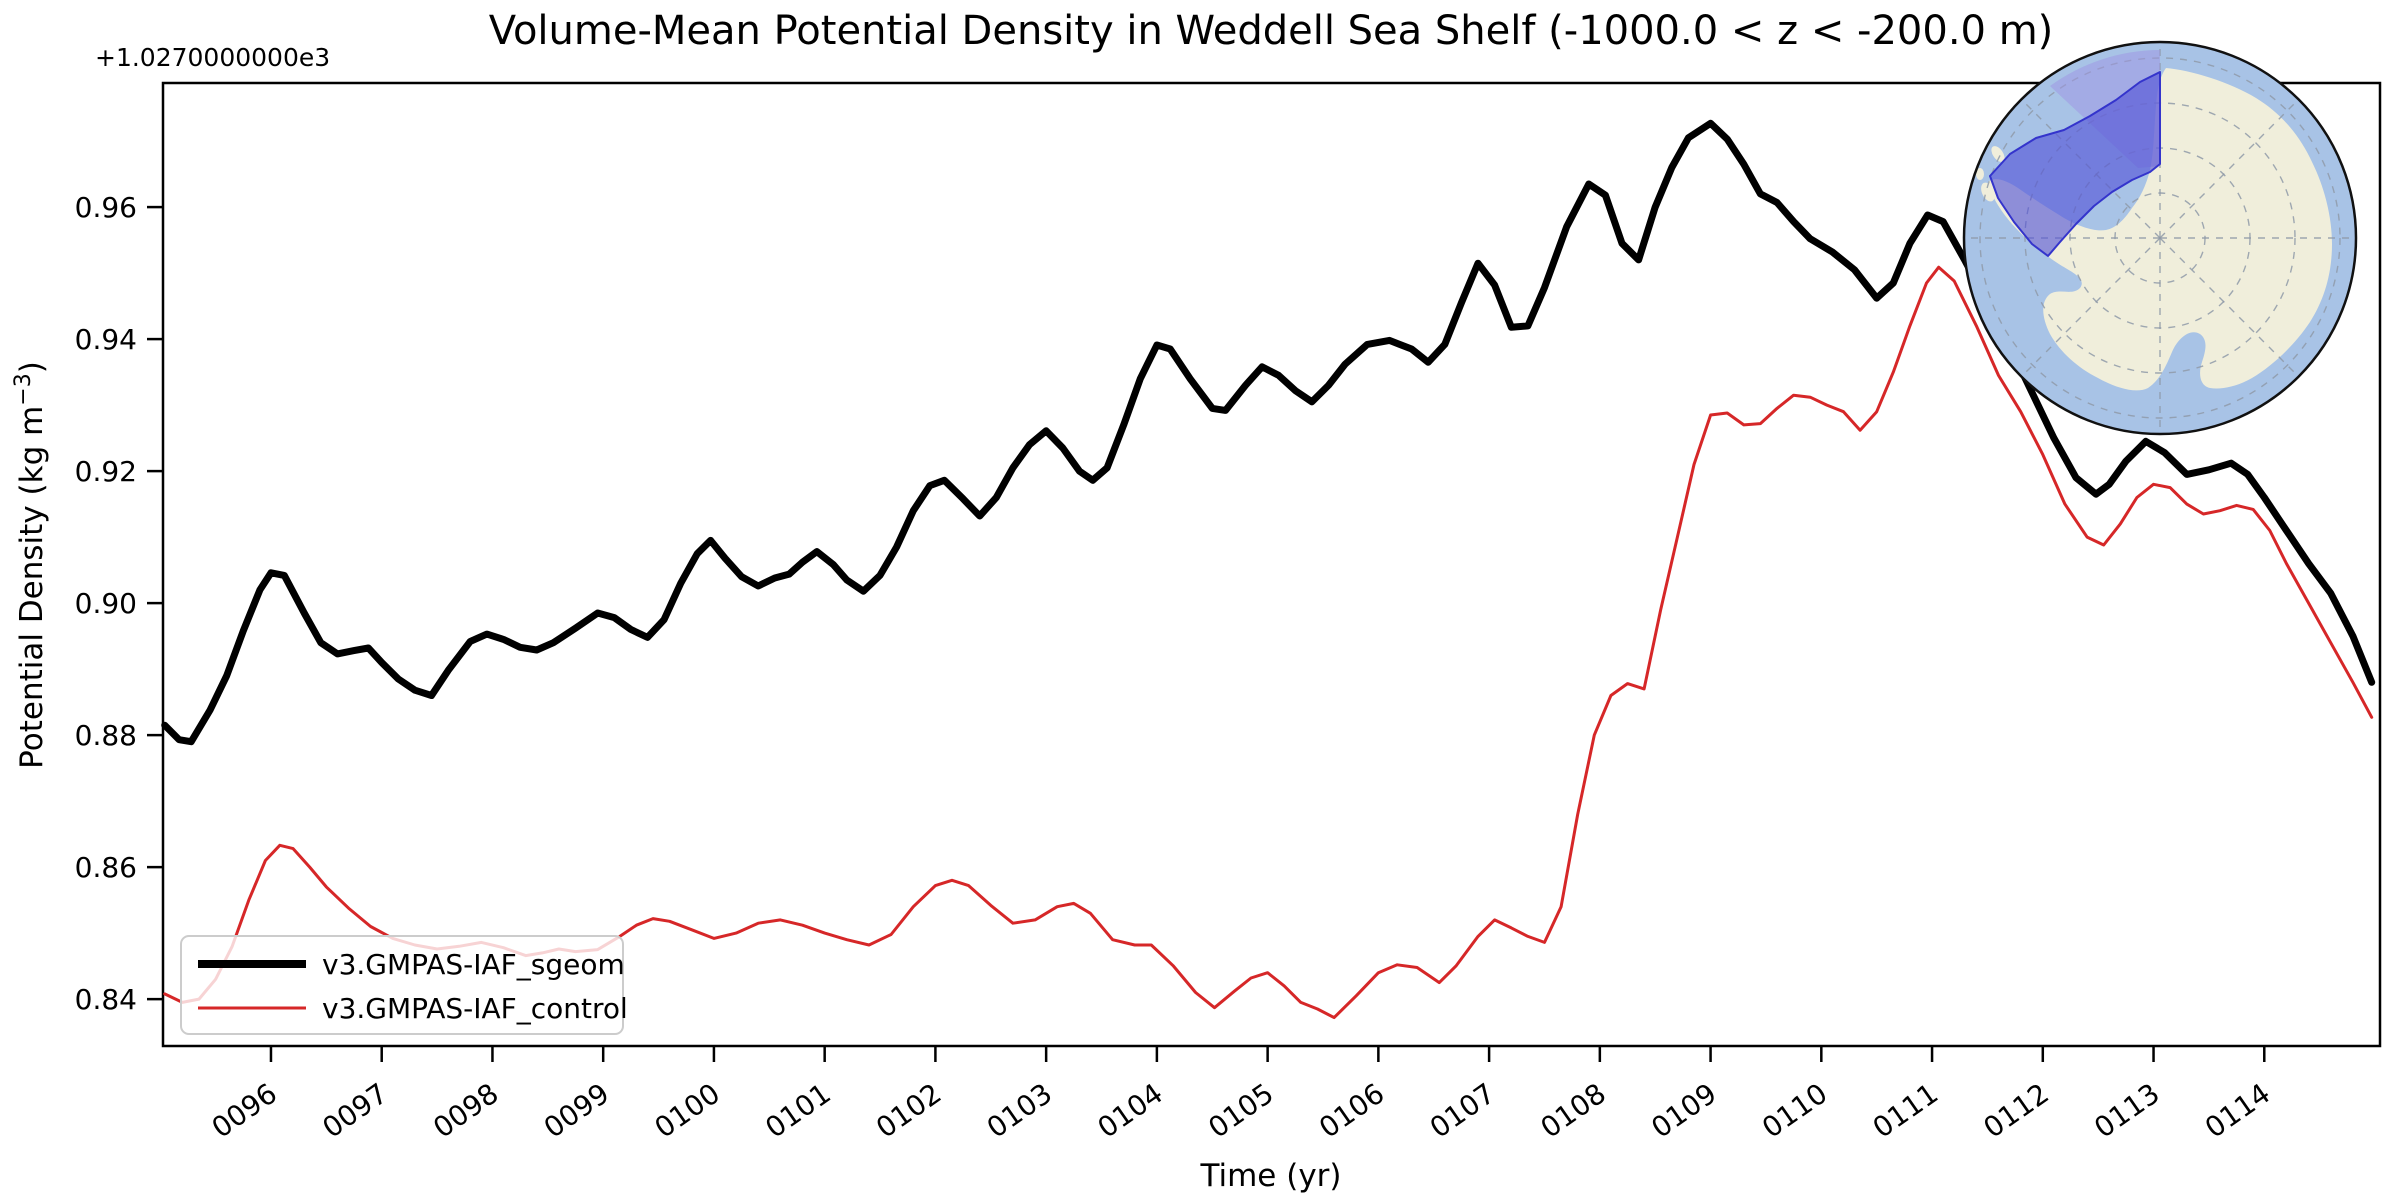 This screenshot has height=1204, width=2400. Describe the element at coordinates (404, 985) in the screenshot. I see `legend: v3.GMPAS-IAF_sgeom v3.GMPAS-IAF_control` at that location.